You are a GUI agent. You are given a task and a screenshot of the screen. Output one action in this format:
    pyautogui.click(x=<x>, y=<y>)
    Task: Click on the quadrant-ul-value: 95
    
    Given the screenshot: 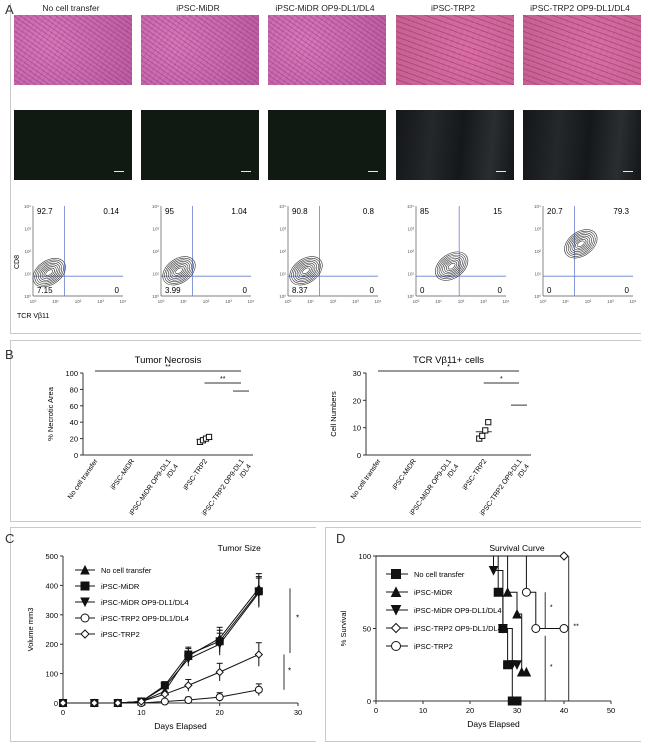 What is the action you would take?
    pyautogui.click(x=169, y=211)
    